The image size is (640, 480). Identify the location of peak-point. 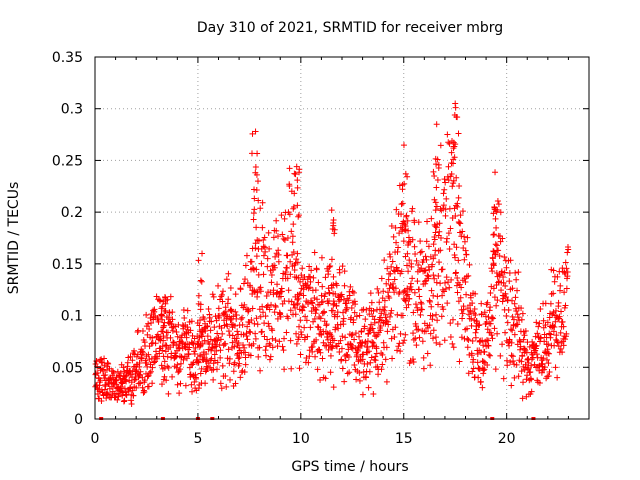
(202, 253).